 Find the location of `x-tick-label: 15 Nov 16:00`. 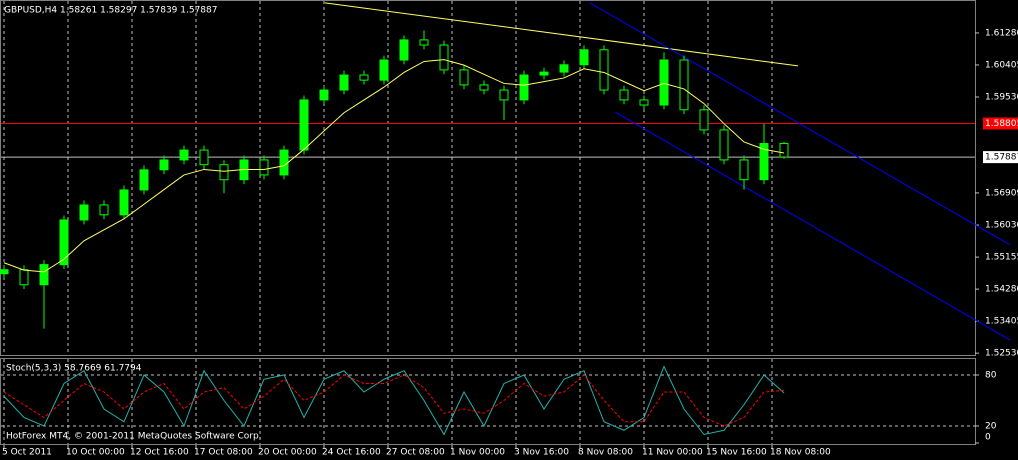

x-tick-label: 15 Nov 16:00 is located at coordinates (736, 453).